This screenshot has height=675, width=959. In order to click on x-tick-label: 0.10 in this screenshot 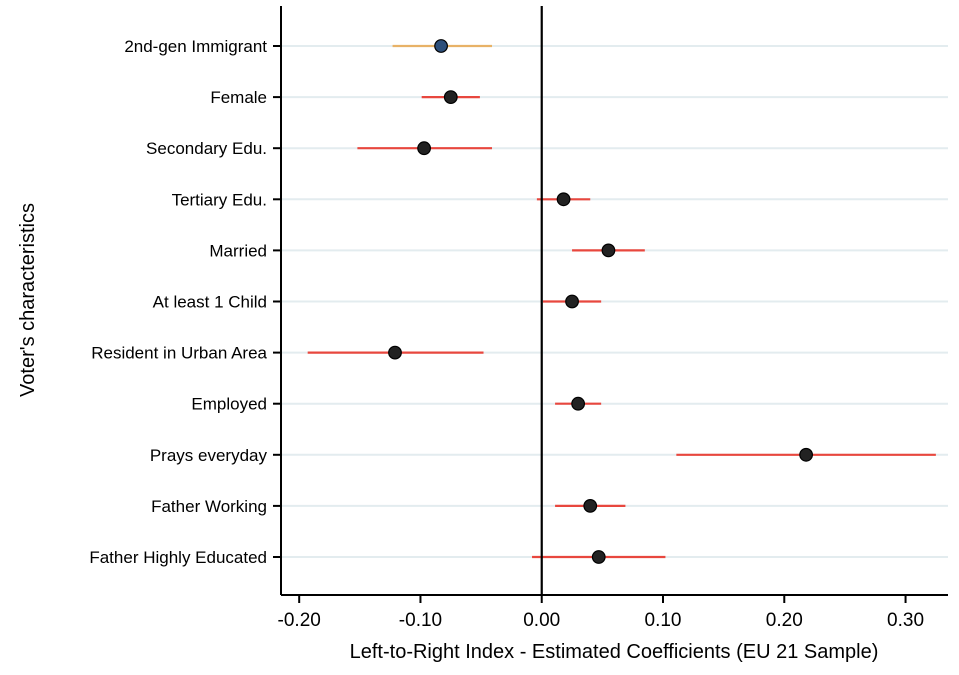, I will do `click(663, 620)`.